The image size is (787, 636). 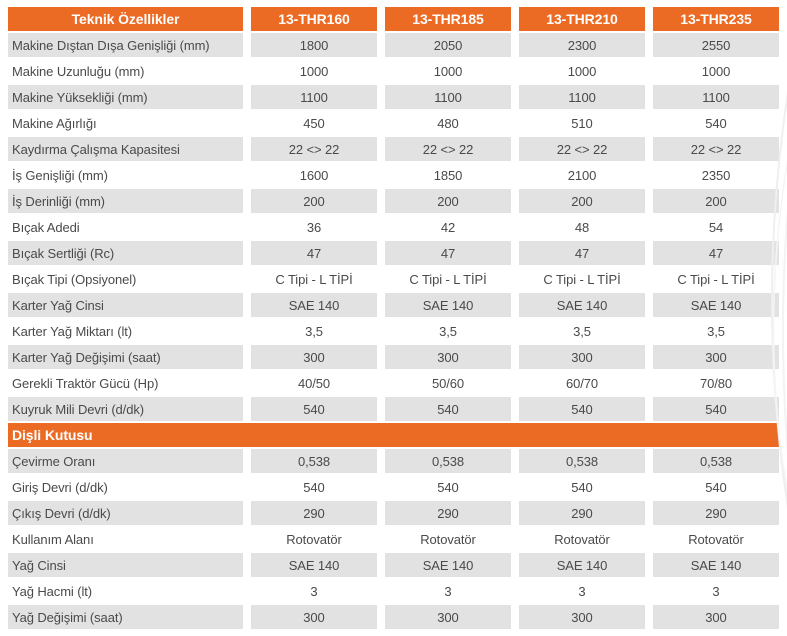 What do you see at coordinates (314, 175) in the screenshot?
I see `cell-value: 1600` at bounding box center [314, 175].